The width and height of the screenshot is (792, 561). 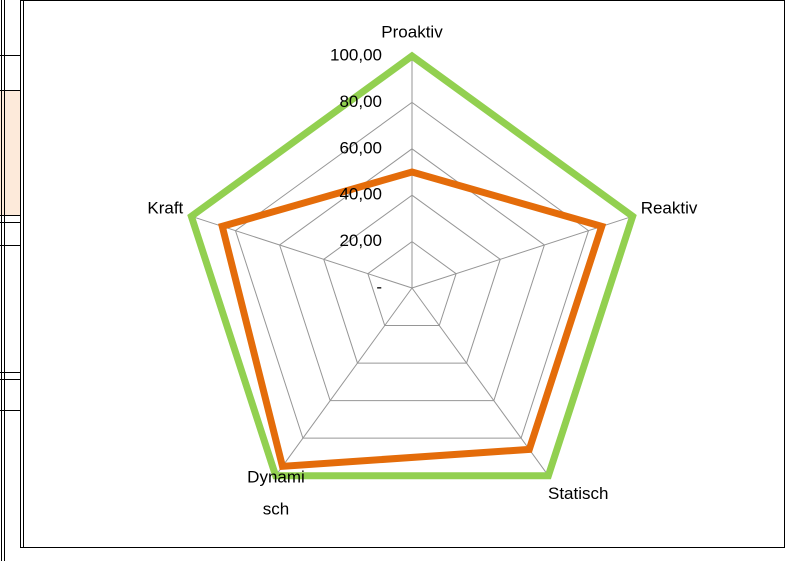 I want to click on category-label: Statisch, so click(x=578, y=493).